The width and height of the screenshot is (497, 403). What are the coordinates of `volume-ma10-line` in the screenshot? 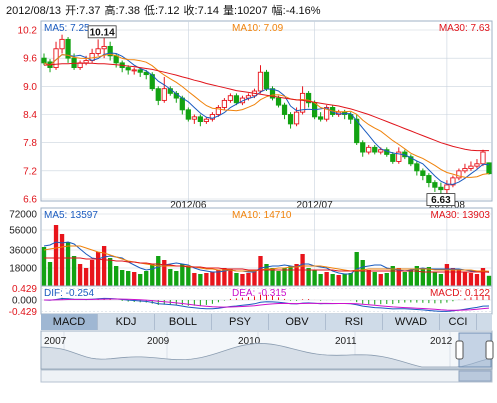 It's located at (266, 258).